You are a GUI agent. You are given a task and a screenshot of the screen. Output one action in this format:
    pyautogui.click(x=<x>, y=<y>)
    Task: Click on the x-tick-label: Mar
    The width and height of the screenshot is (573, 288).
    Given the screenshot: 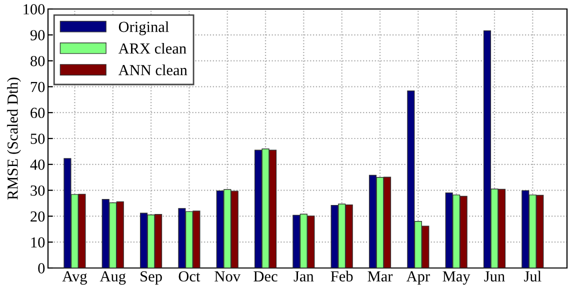 What is the action you would take?
    pyautogui.click(x=380, y=276)
    